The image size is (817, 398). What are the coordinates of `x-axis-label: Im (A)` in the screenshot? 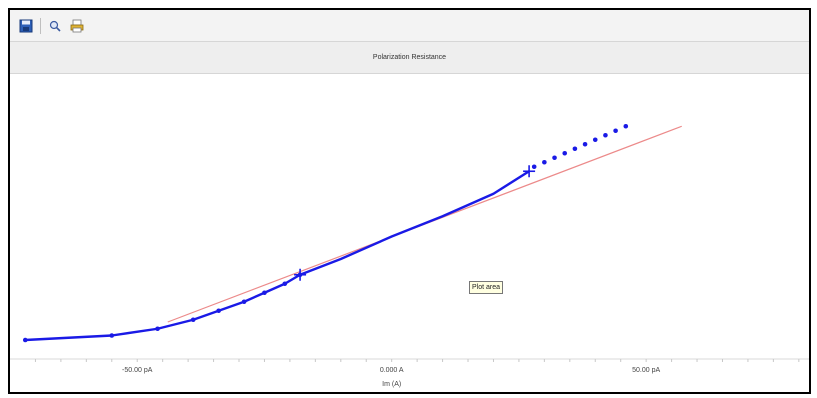 It's located at (392, 384).